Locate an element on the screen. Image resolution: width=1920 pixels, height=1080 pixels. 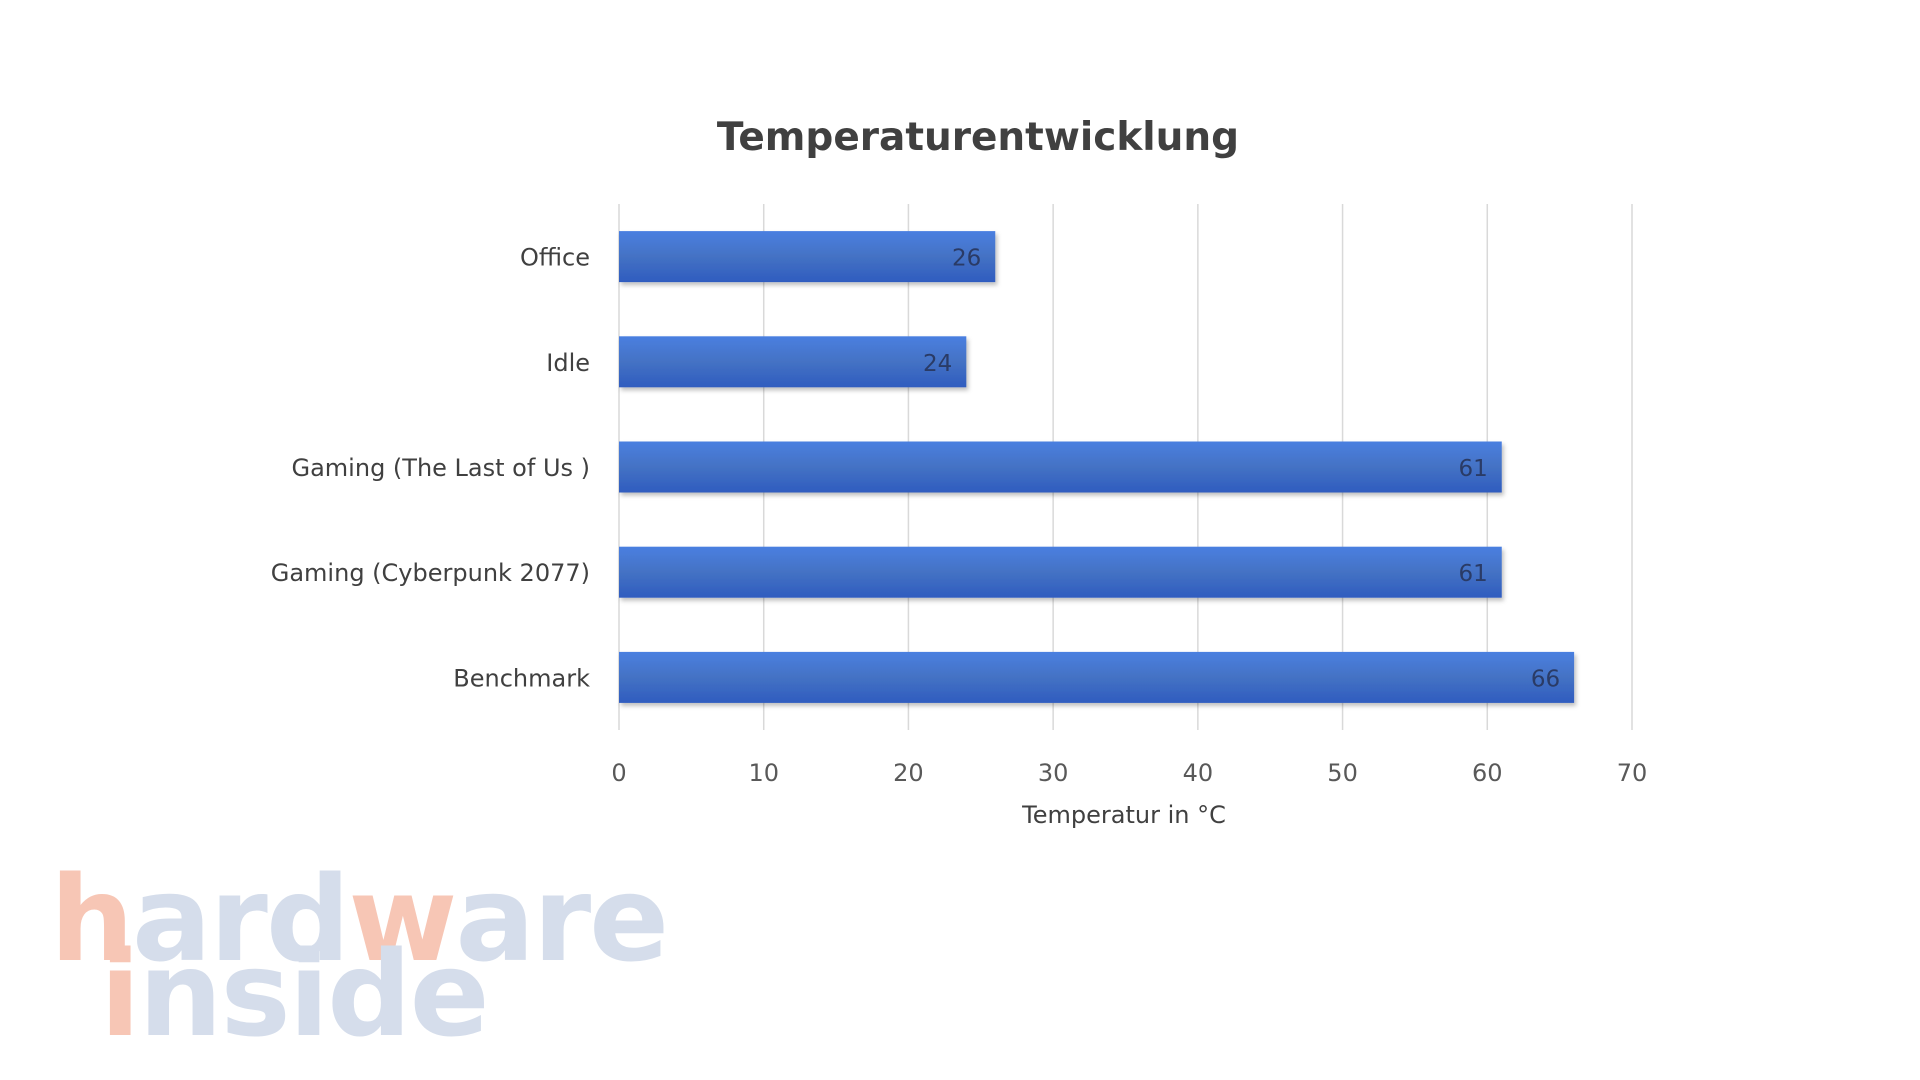
watermark-line1: hardware is located at coordinates (358, 919).